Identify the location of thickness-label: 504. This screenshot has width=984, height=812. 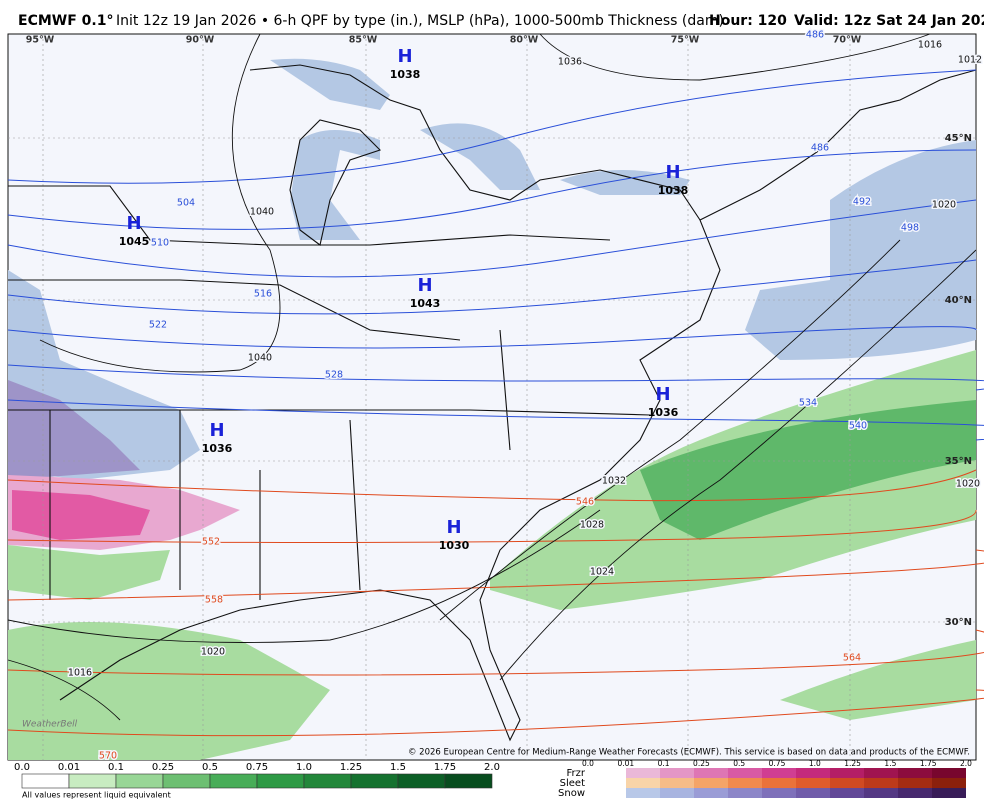
(186, 203).